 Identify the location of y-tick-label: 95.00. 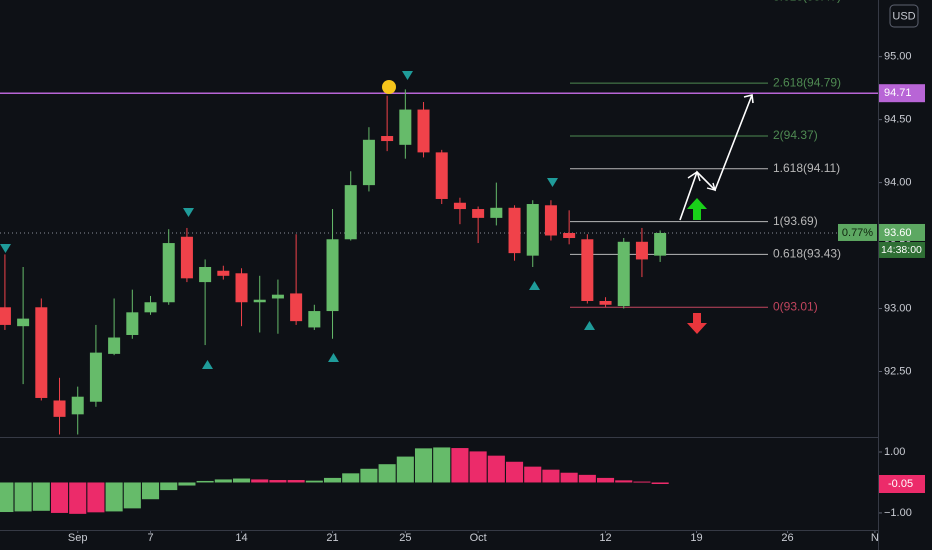
(898, 57).